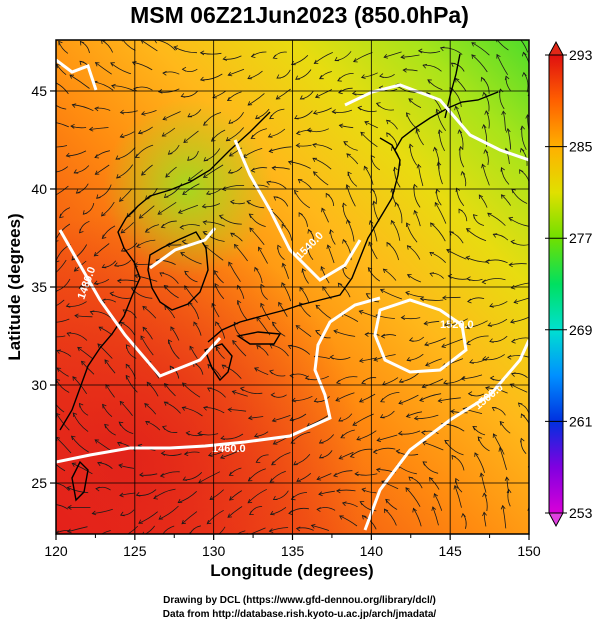 The height and width of the screenshot is (625, 599). Describe the element at coordinates (218, 362) in the screenshot. I see `coastline-japan-kyushu` at that location.